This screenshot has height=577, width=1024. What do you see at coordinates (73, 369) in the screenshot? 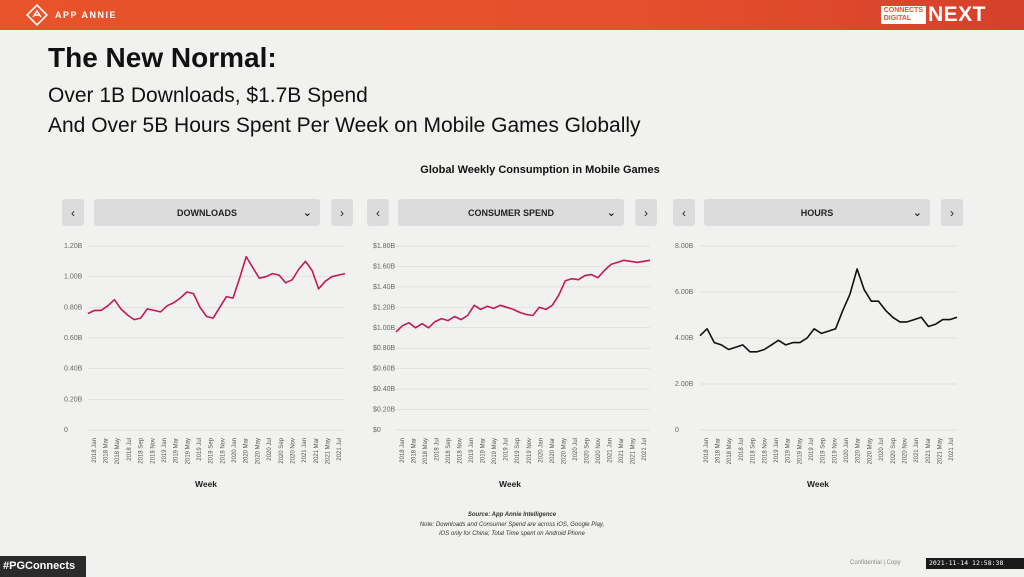
I see `y-tick-label: 0.40B` at bounding box center [73, 369].